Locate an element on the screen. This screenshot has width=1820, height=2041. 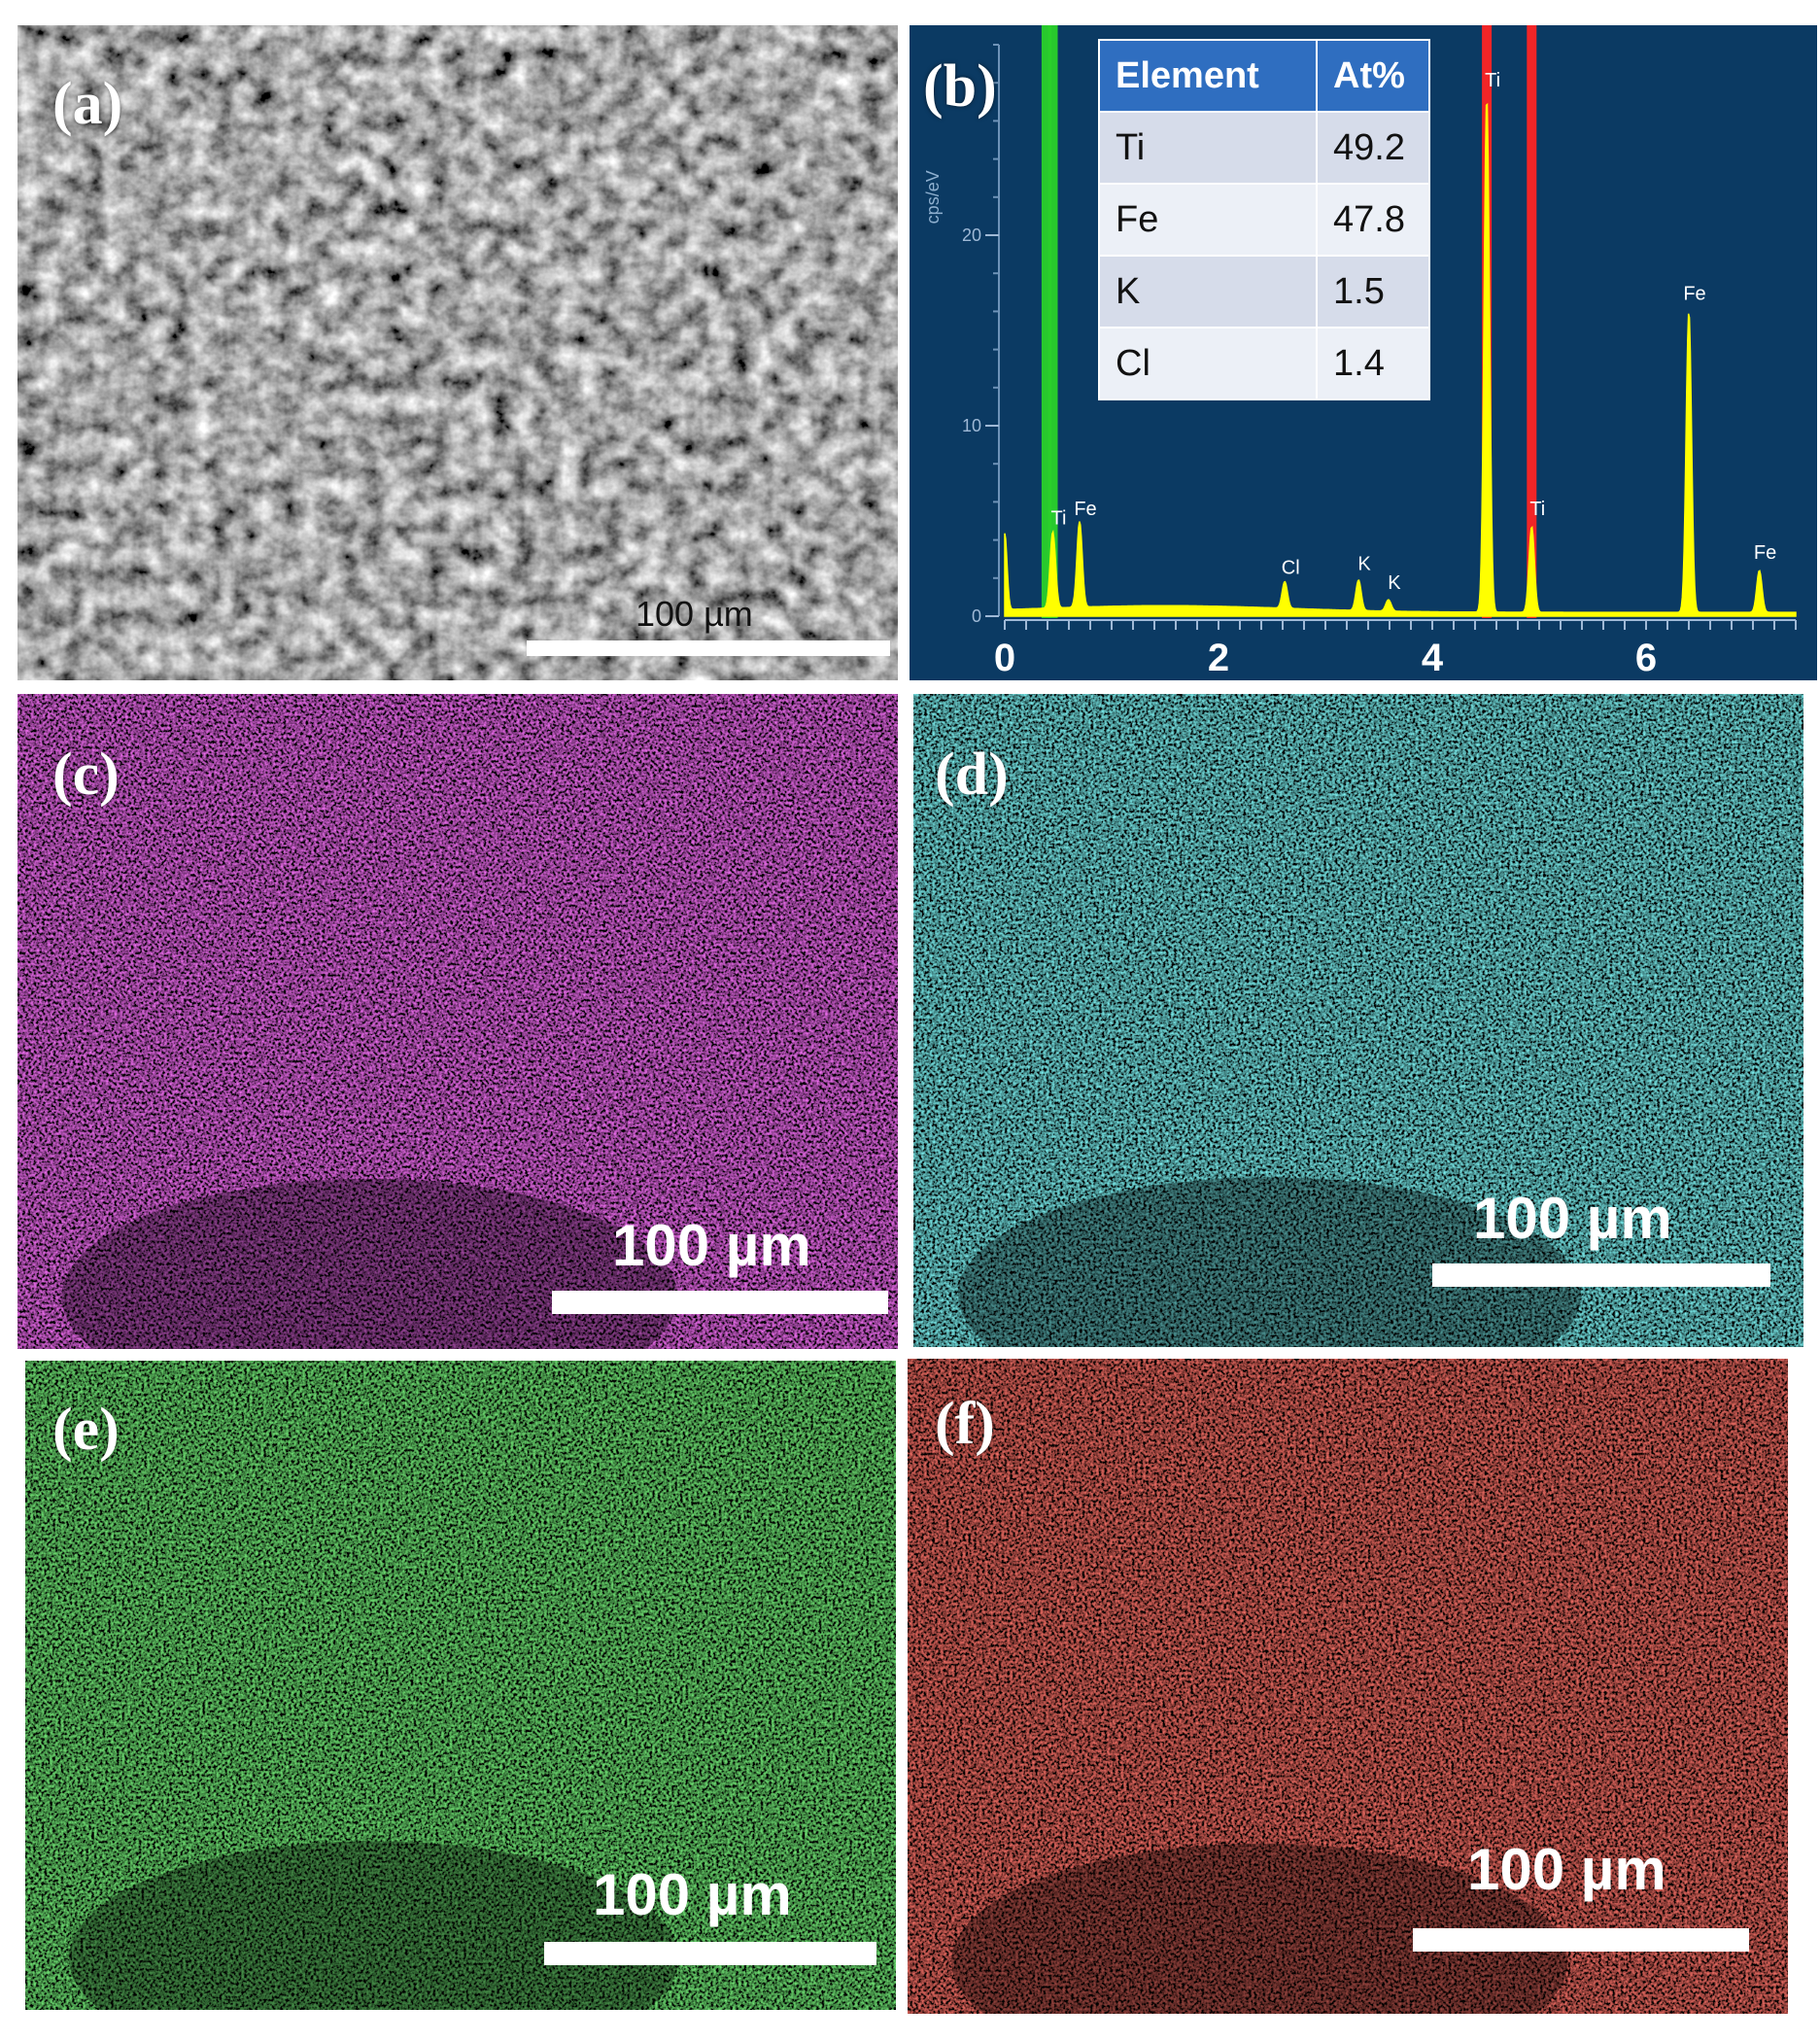
y-axis-label: cps/eV is located at coordinates (933, 197).